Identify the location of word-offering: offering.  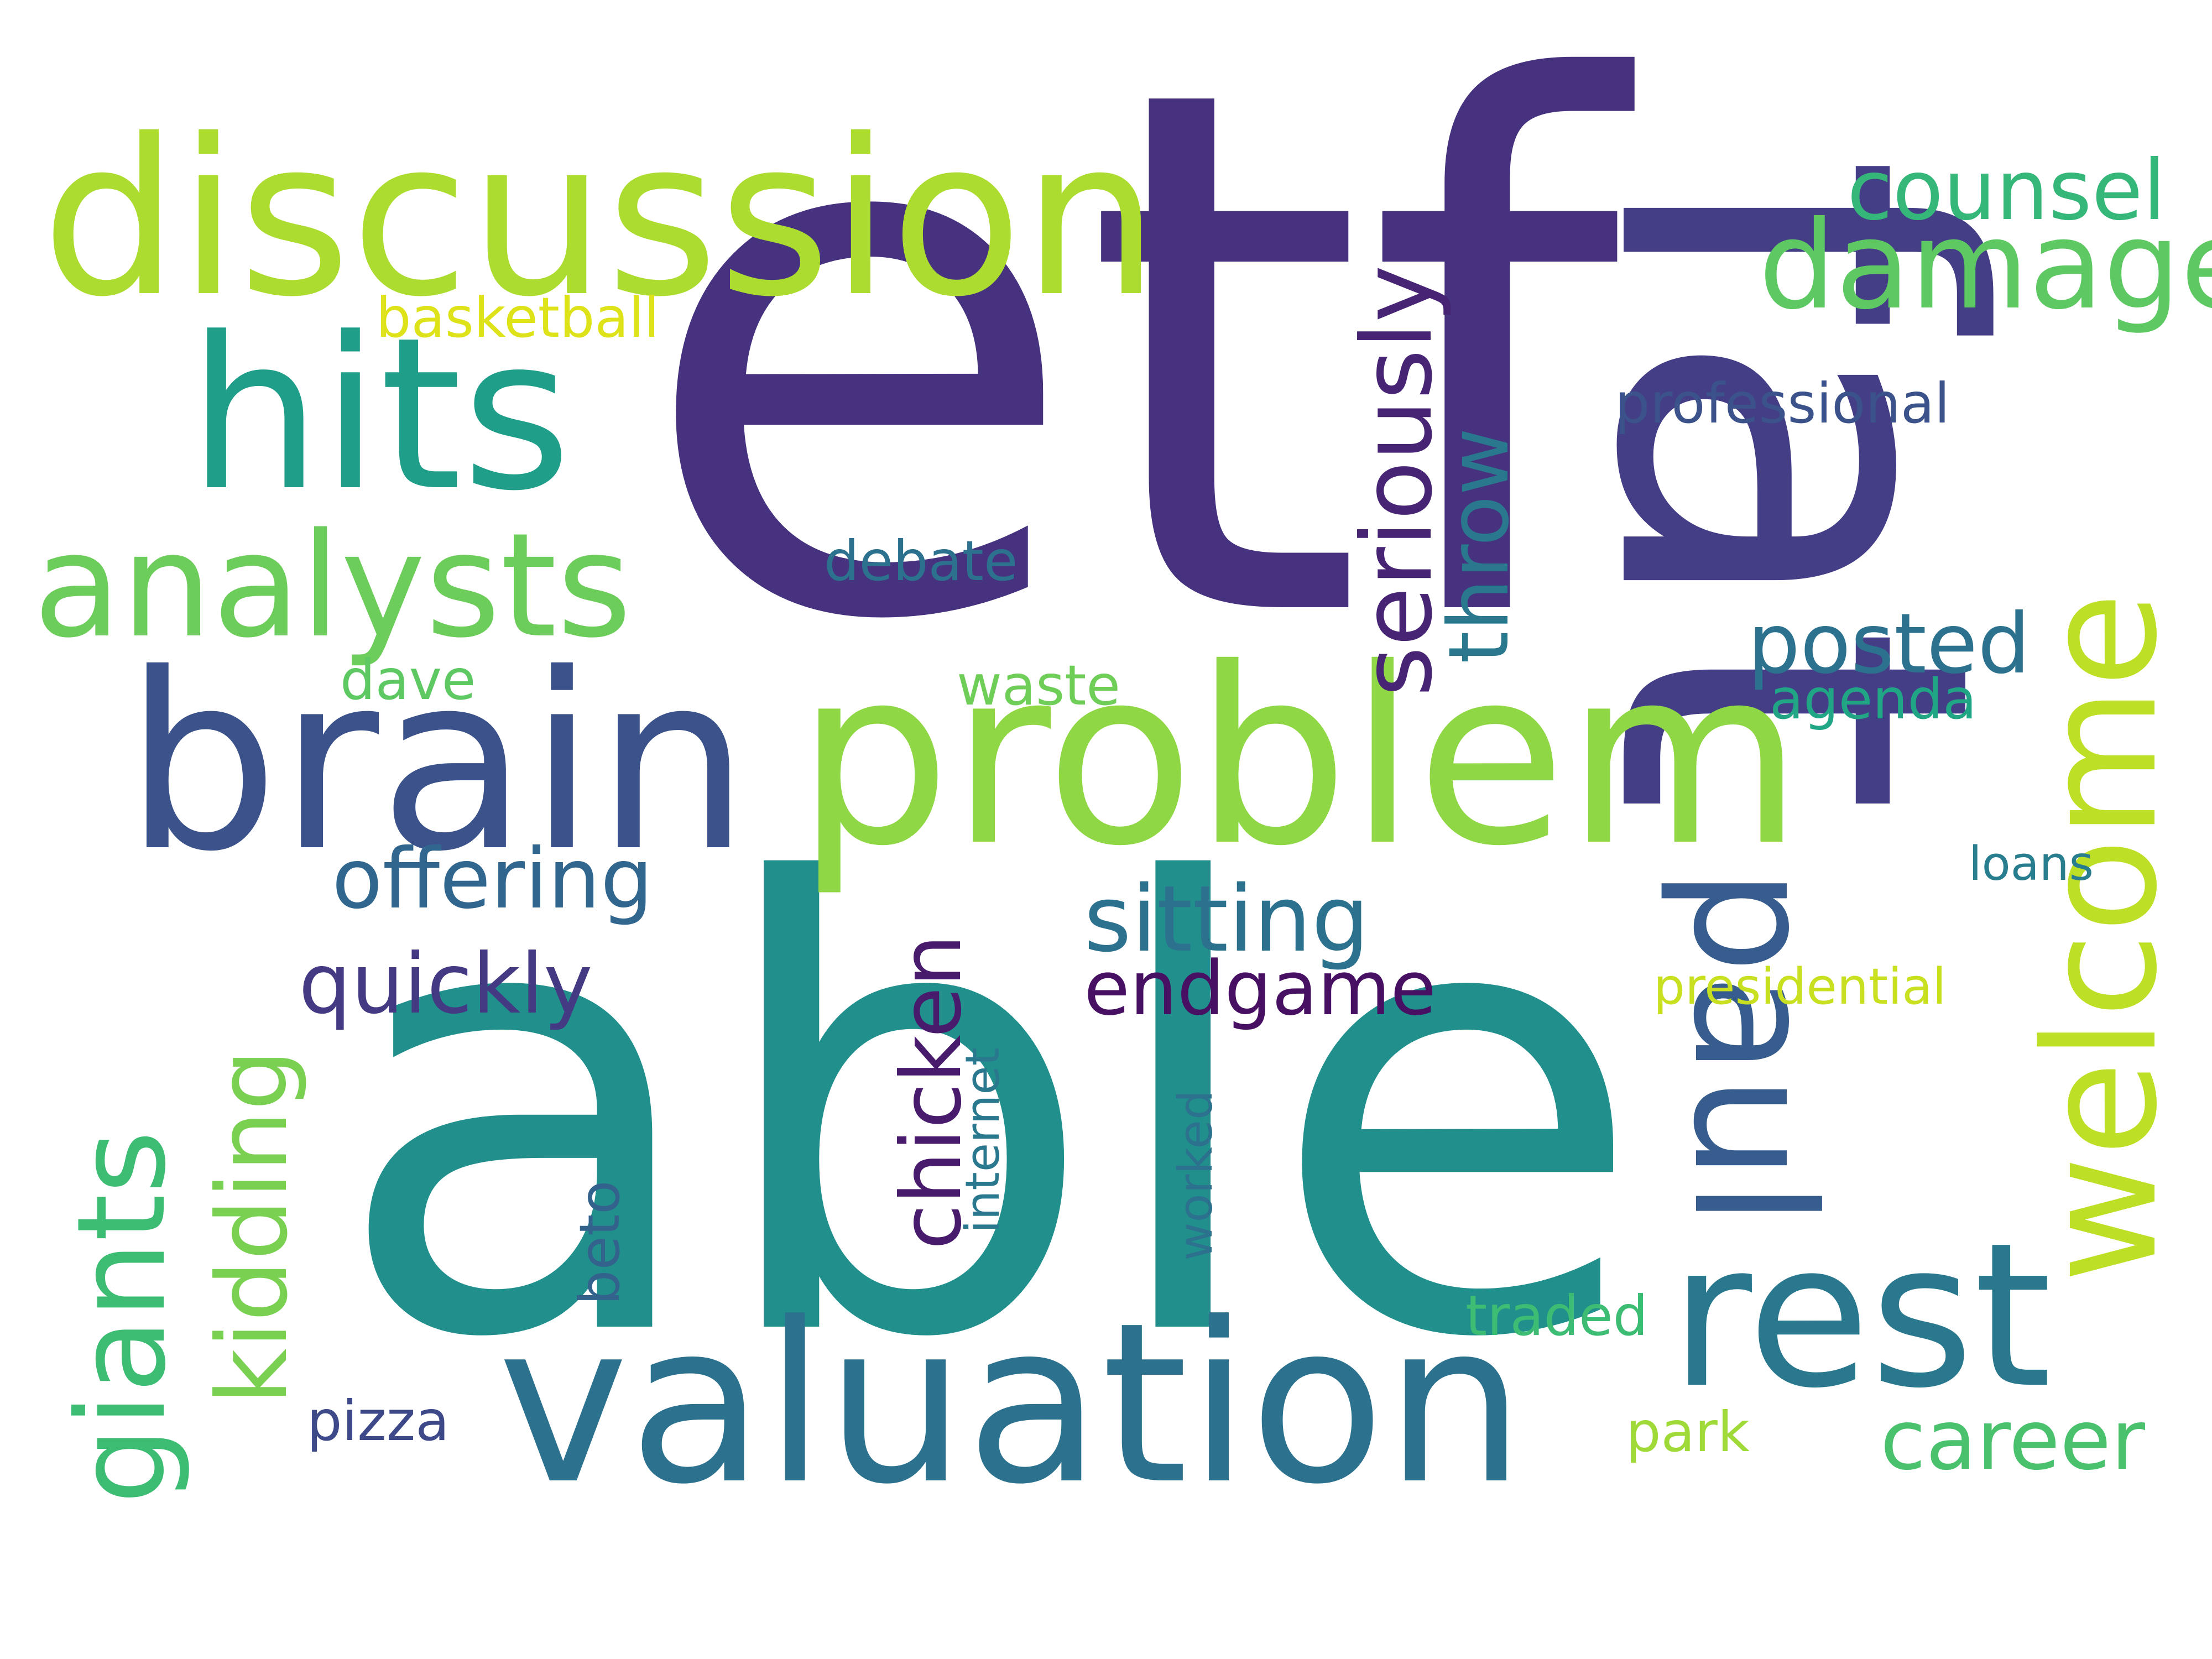
(493, 879).